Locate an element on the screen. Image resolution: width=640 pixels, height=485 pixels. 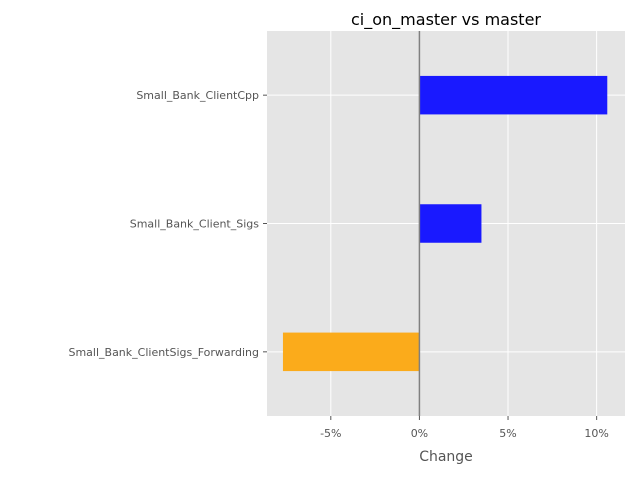
y-tick-label: Small_Bank_ClientSigs_Forwarding is located at coordinates (163, 352).